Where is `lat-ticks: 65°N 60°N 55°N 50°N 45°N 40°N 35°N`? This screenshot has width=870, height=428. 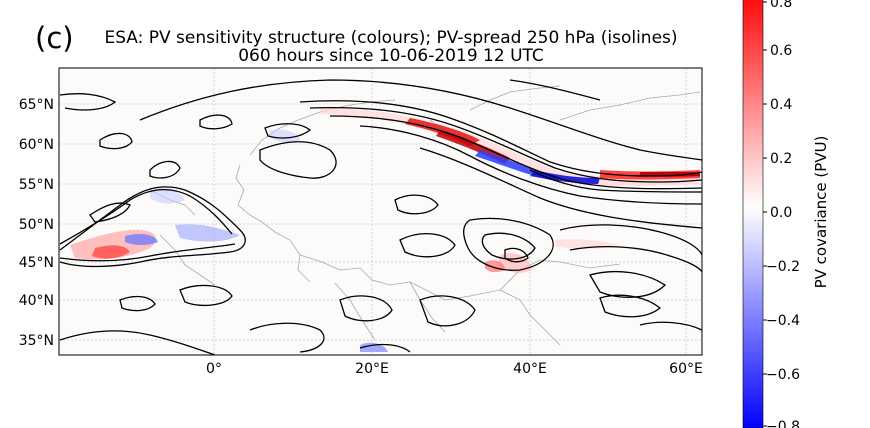 lat-ticks: 65°N 60°N 55°N 50°N 45°N 40°N 35°N is located at coordinates (36, 223).